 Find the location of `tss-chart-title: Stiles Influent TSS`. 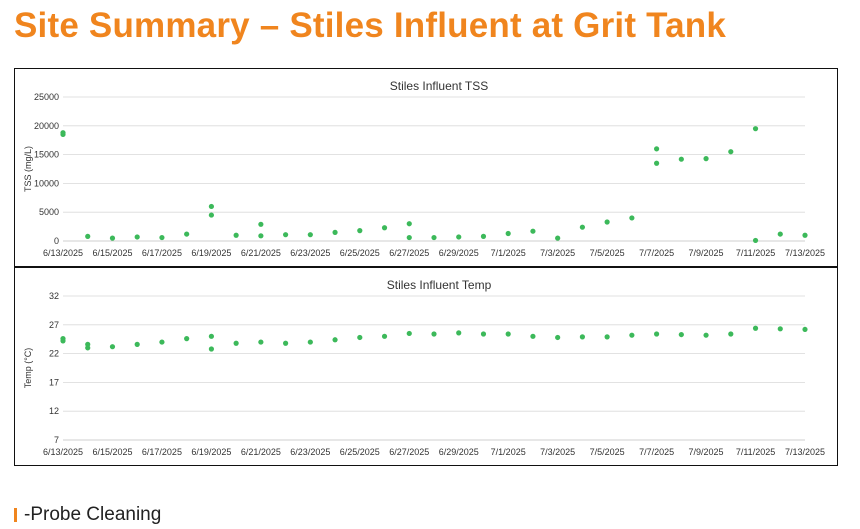

tss-chart-title: Stiles Influent TSS is located at coordinates (439, 86).